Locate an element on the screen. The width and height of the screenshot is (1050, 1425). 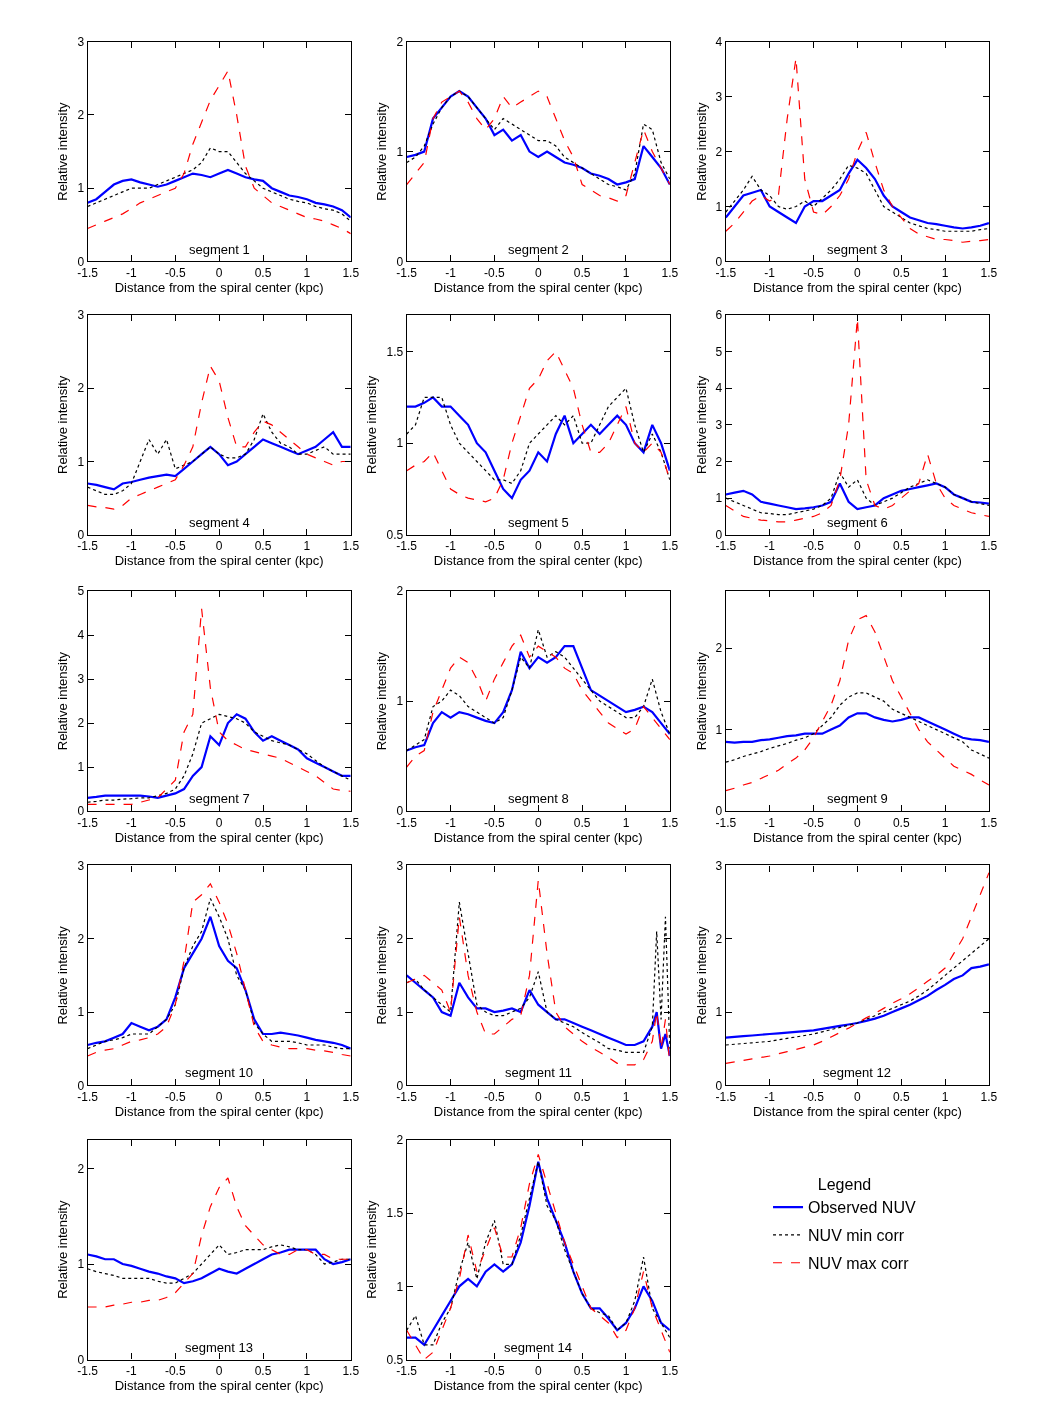
legend-label: NUV max corr is located at coordinates (859, 1264).